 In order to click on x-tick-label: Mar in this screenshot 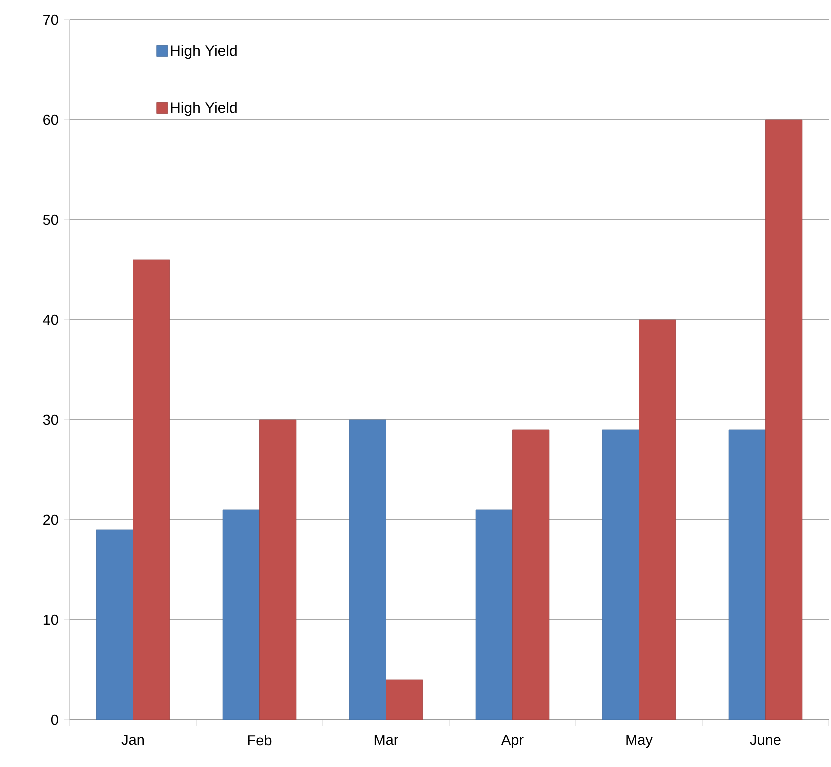, I will do `click(386, 740)`.